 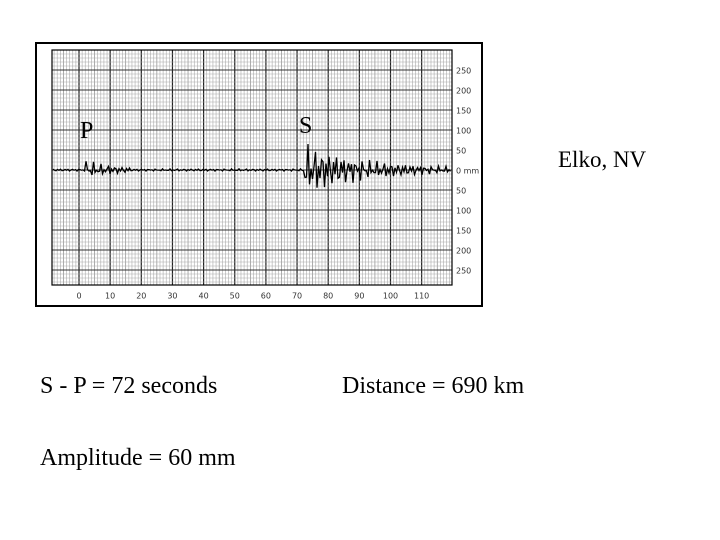 I want to click on seismogram-trace, so click(x=251, y=165).